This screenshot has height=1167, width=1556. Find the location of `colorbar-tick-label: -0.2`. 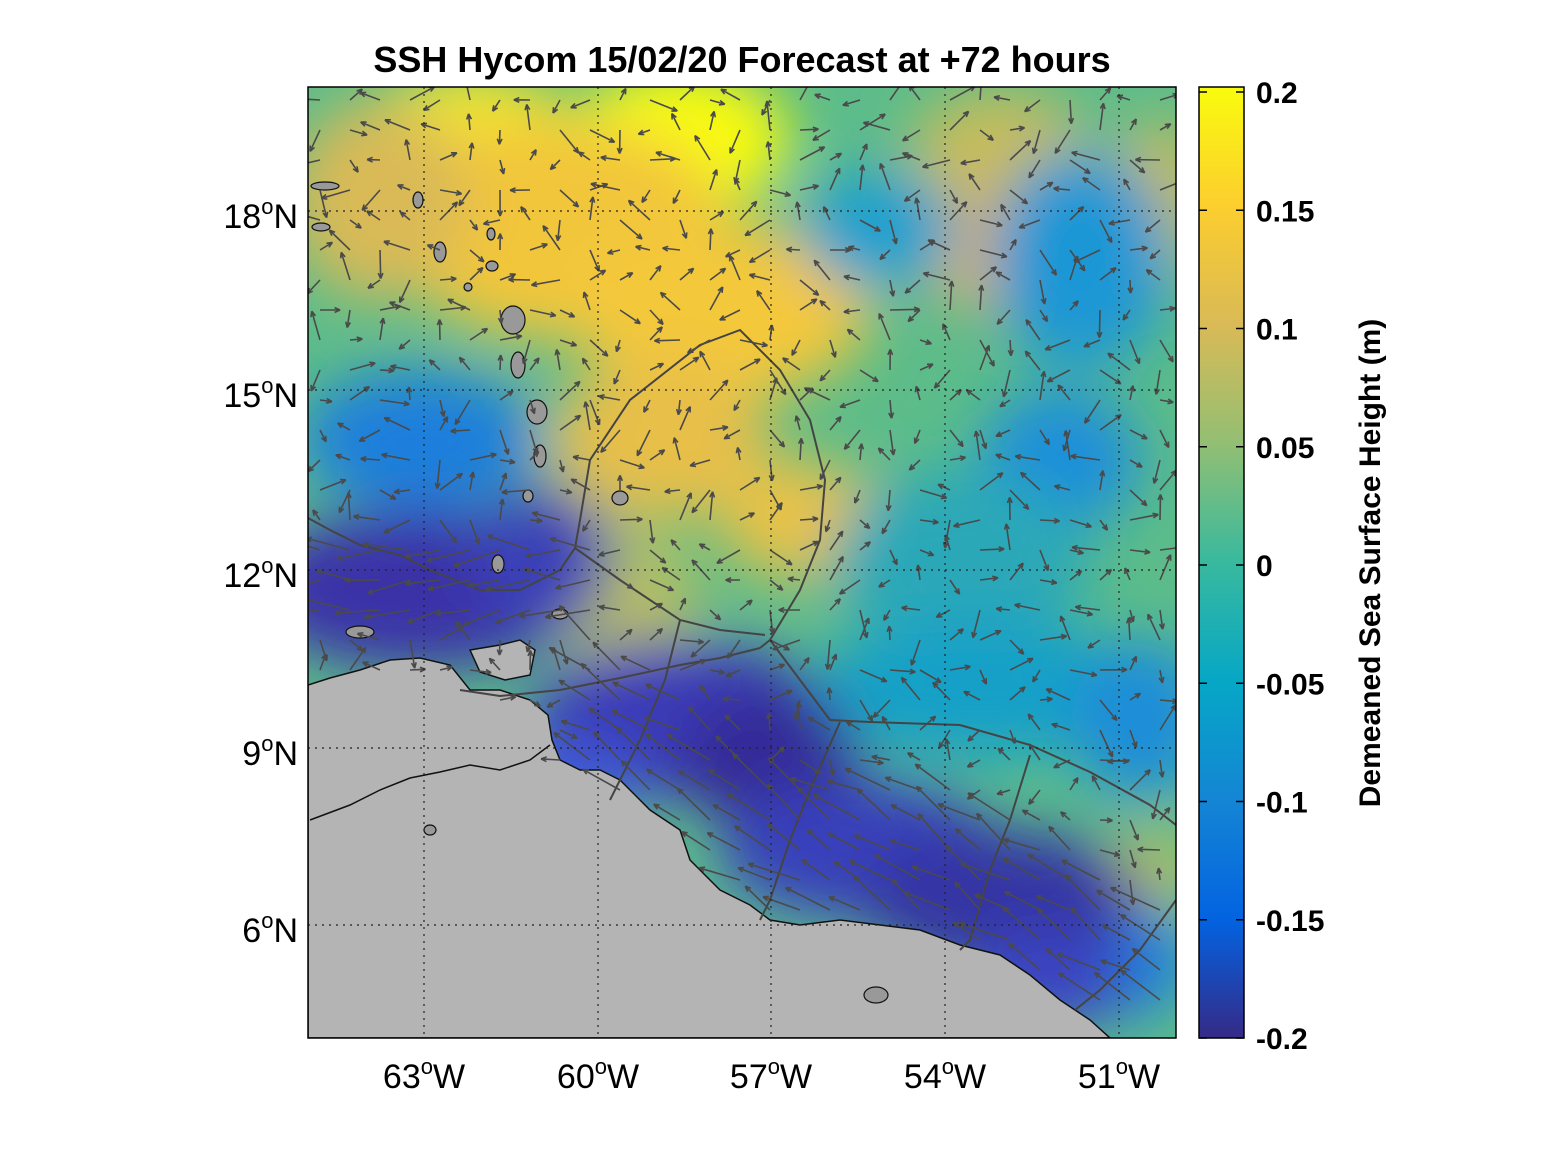

colorbar-tick-label: -0.2 is located at coordinates (1282, 1039).